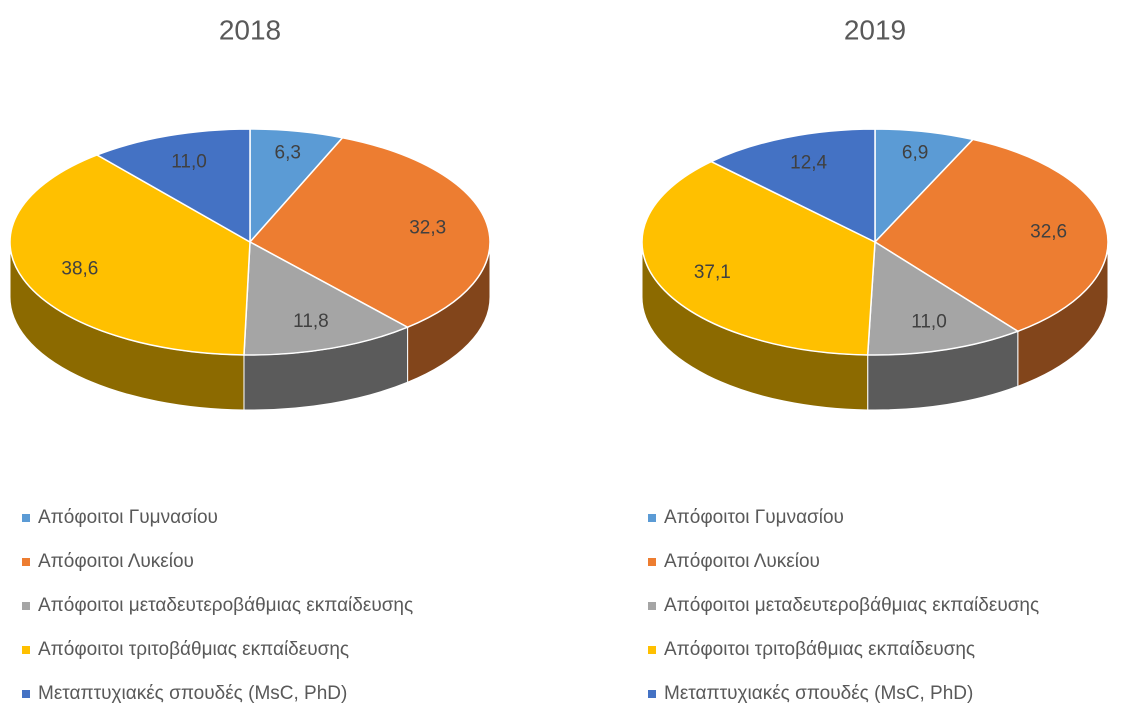  Describe the element at coordinates (427, 227) in the screenshot. I see `data-label: 32,3` at that location.